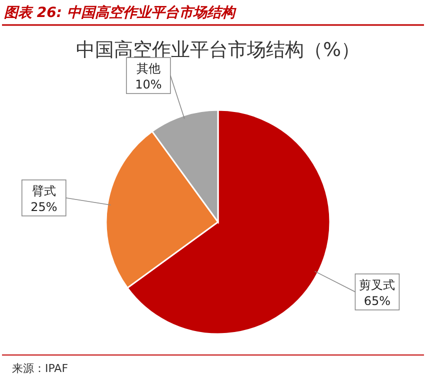 Image resolution: width=426 pixels, height=382 pixels. I want to click on source-note: 来源：IPAF, so click(40, 368).